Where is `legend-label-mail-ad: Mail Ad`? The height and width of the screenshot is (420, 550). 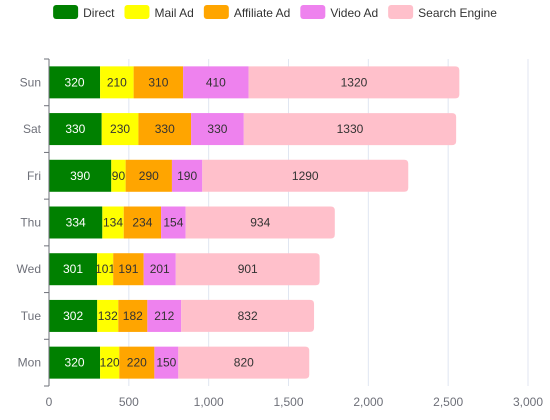
legend-label-mail-ad: Mail Ad is located at coordinates (173, 13).